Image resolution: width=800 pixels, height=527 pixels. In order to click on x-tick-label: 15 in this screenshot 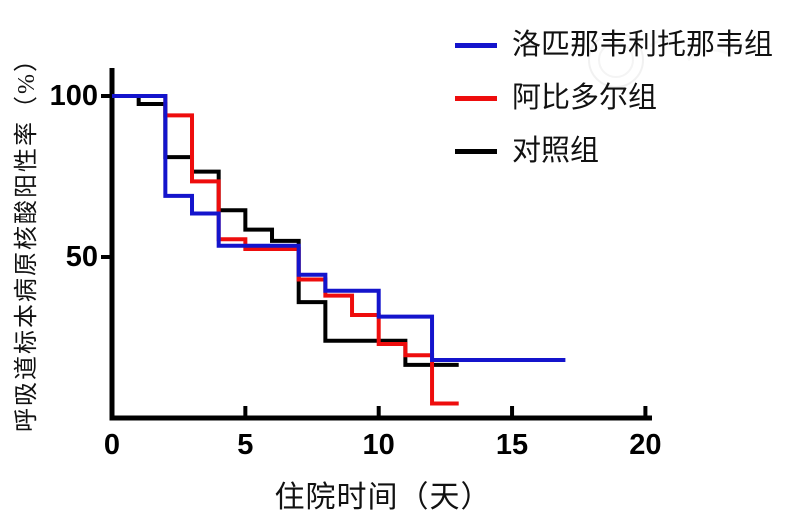, I will do `click(512, 445)`.